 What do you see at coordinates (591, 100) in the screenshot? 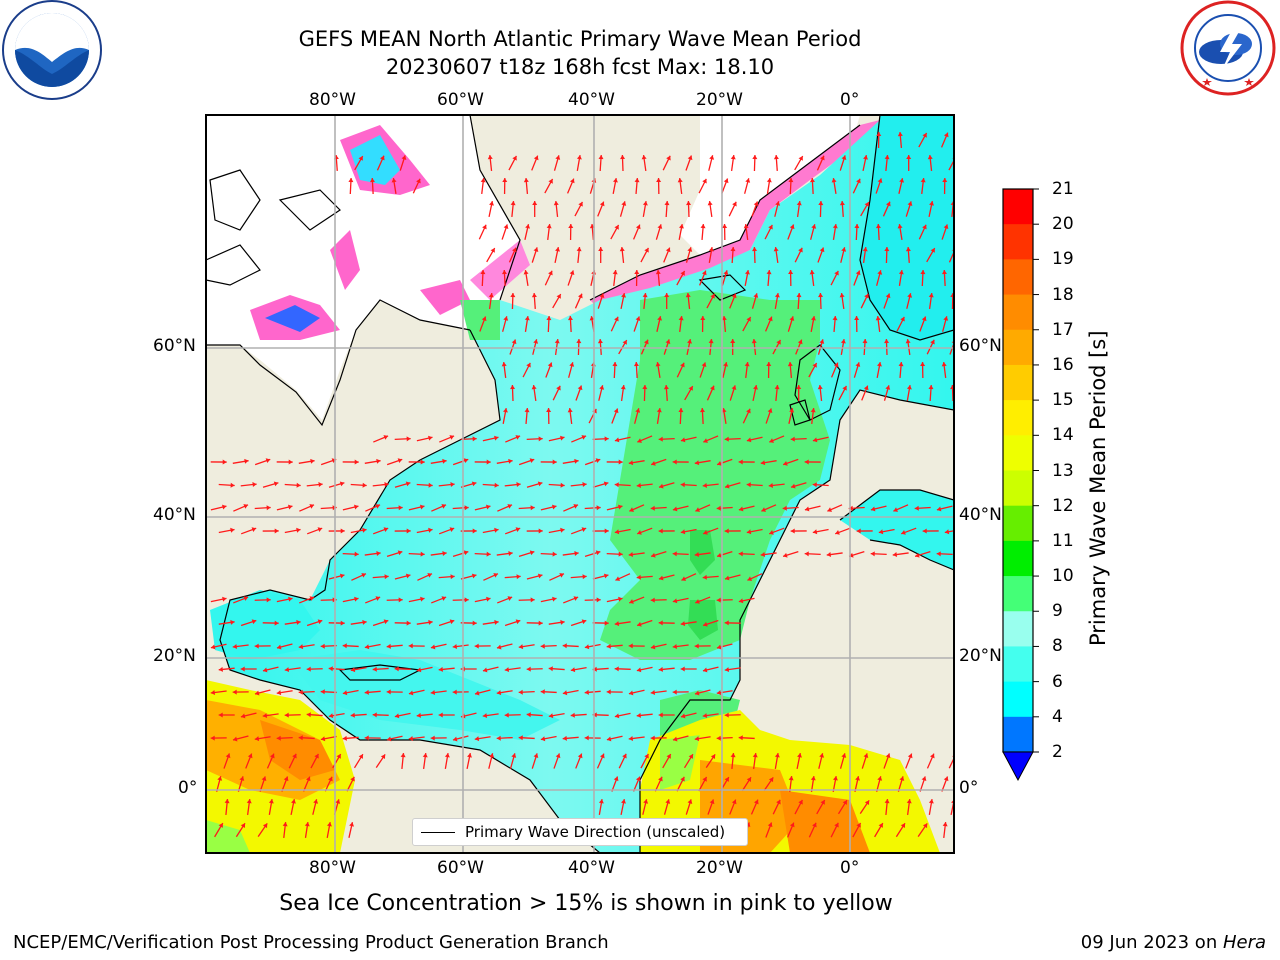
I see `lon-label-top-40w: 40°W` at bounding box center [591, 100].